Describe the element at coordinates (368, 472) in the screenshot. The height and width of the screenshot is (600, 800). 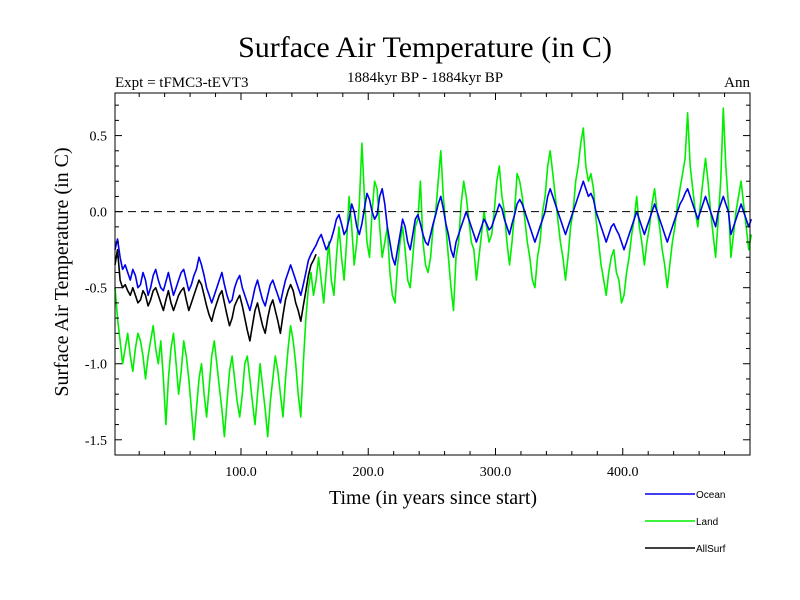
I see `x-tick-label: 200.0` at that location.